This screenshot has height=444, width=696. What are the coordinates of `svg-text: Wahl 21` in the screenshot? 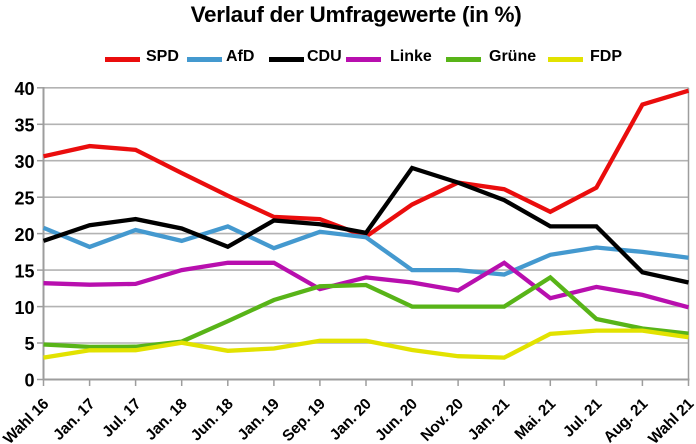 It's located at (670, 419).